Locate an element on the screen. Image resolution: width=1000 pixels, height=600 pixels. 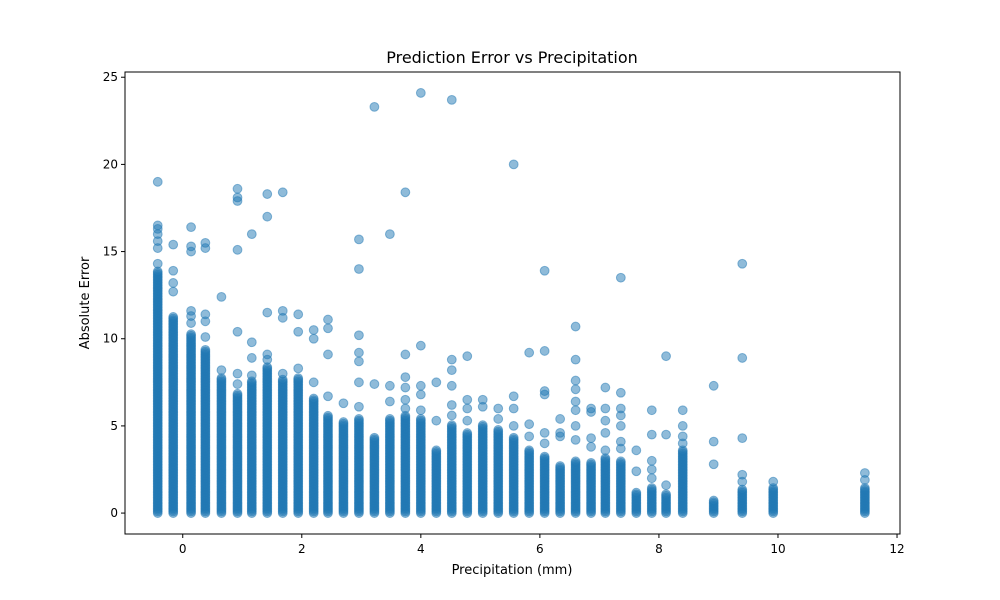
x-axis-label: Precipitation (mm) is located at coordinates (512, 570).